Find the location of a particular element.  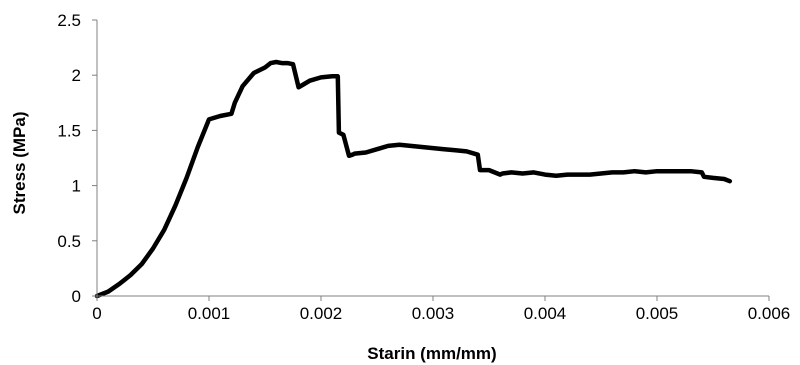

y-tick-label: 0.5 is located at coordinates (69, 241).